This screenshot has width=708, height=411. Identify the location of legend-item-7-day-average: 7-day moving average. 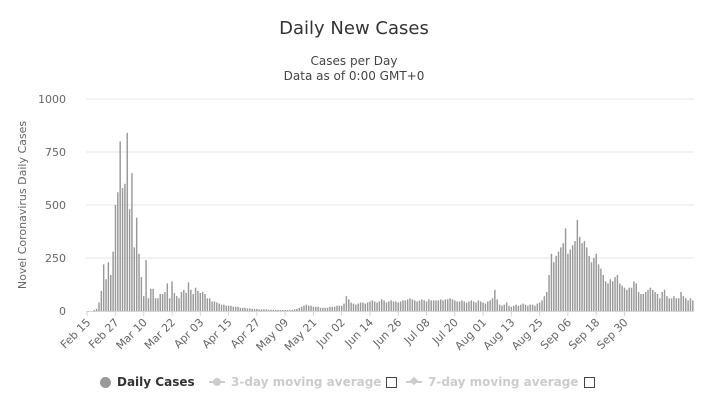
(492, 382).